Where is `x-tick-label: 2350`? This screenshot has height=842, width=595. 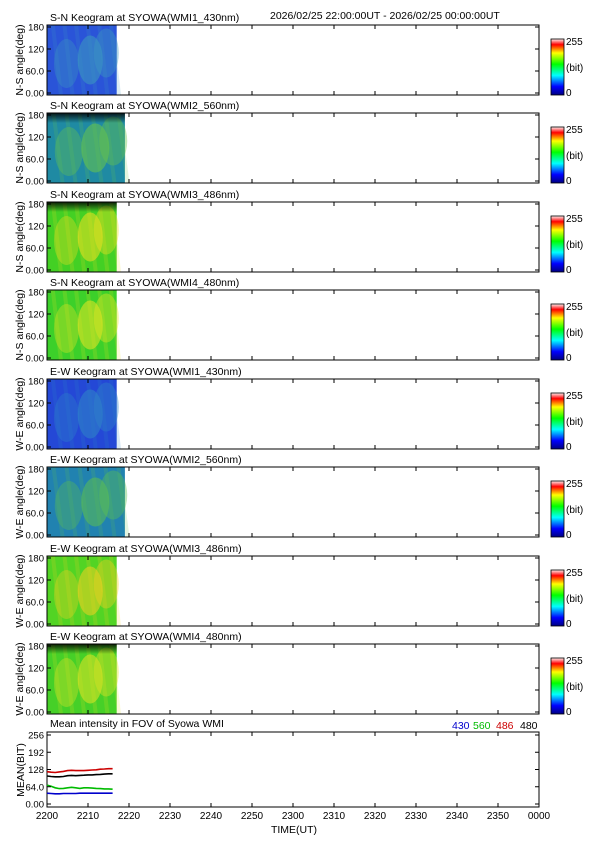
x-tick-label: 2350 is located at coordinates (498, 816).